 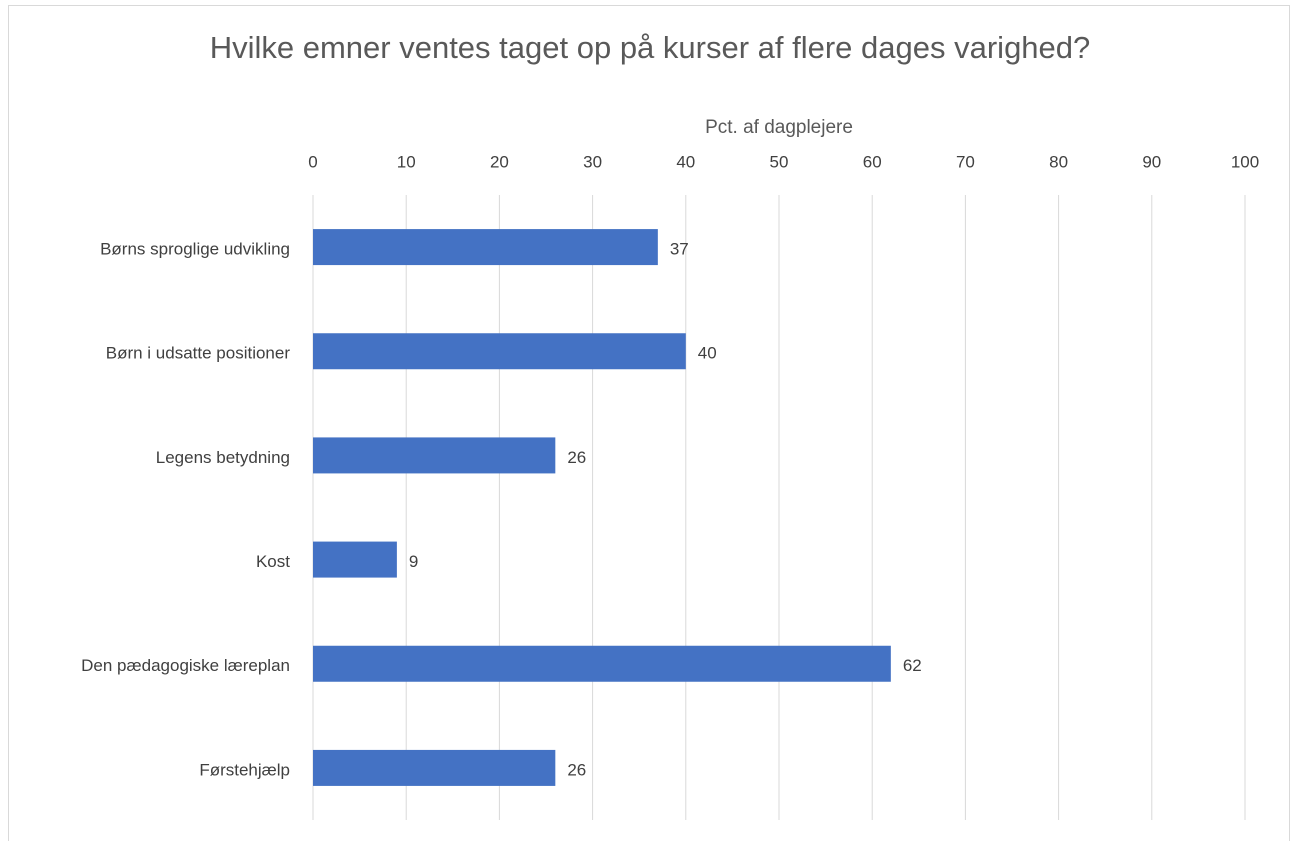 What do you see at coordinates (499, 161) in the screenshot?
I see `x-tick-label: 20` at bounding box center [499, 161].